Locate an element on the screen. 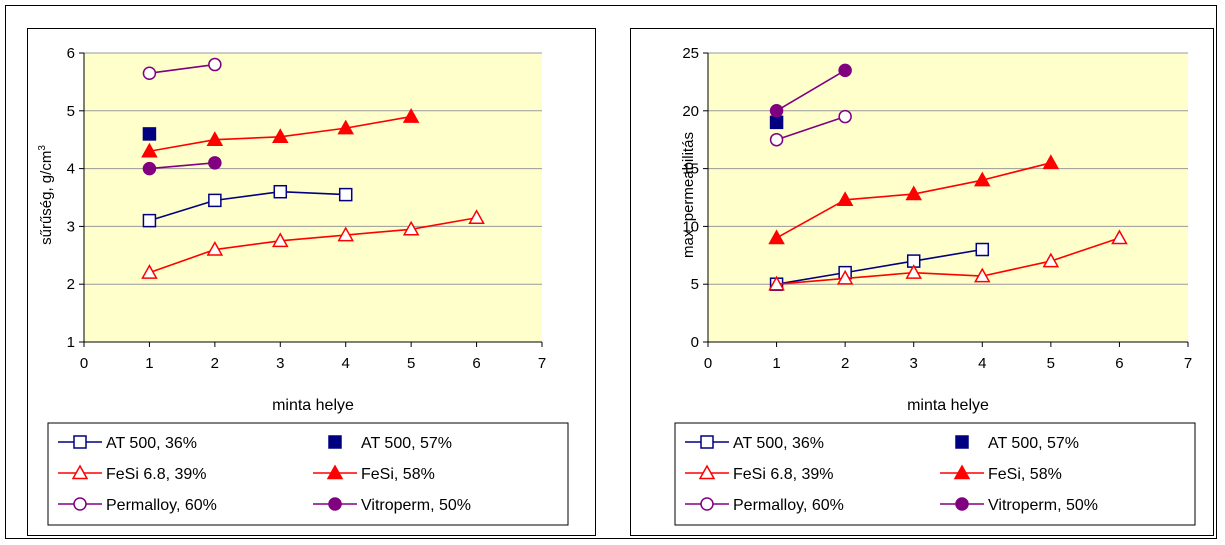 Image resolution: width=1225 pixels, height=545 pixels. y-tick-label: 25 is located at coordinates (690, 53).